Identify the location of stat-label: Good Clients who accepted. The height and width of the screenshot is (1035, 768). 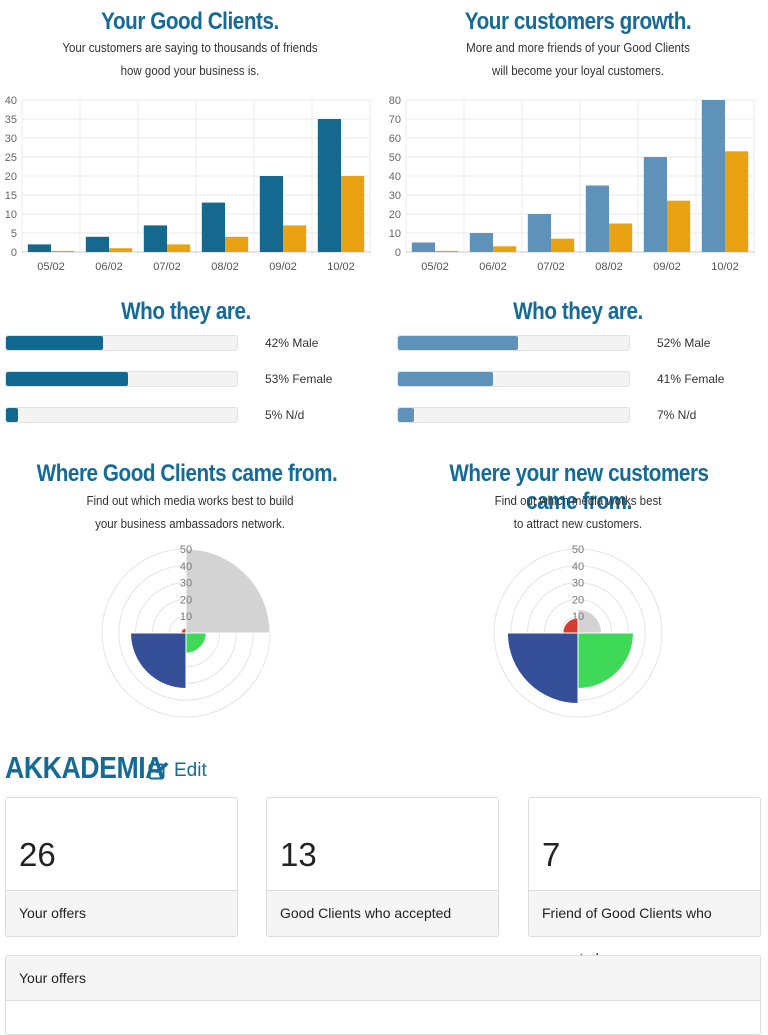
(382, 913).